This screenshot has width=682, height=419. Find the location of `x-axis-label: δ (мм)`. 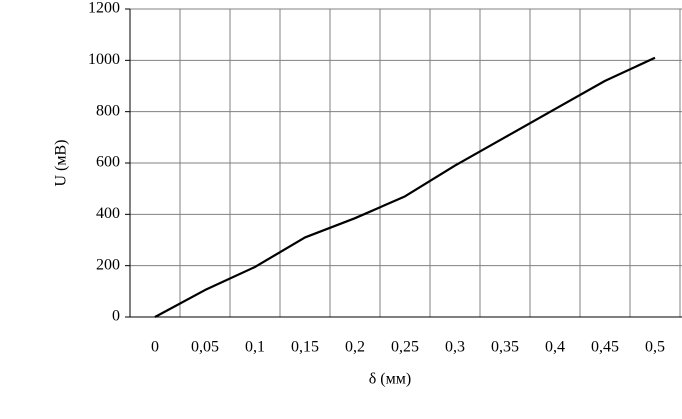

x-axis-label: δ (мм) is located at coordinates (390, 379).